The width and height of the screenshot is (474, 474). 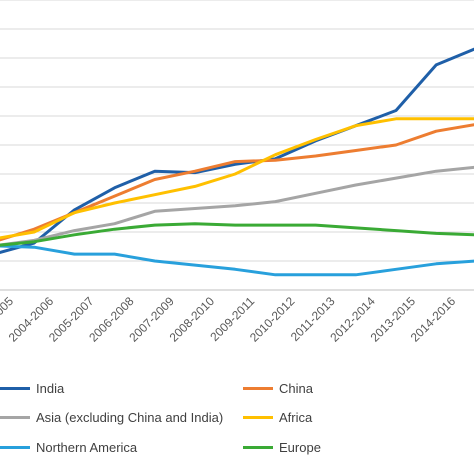 I want to click on legend-item: Asia (excluding China and India), so click(x=111, y=417).